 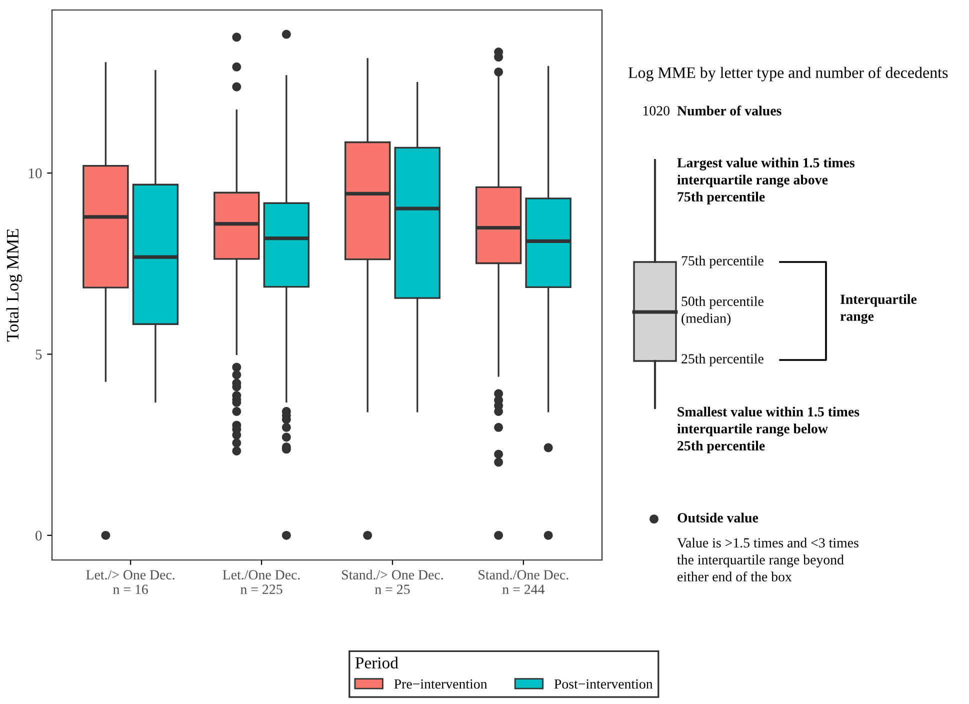 I want to click on legend-label: Pre−intervention, so click(x=441, y=684).